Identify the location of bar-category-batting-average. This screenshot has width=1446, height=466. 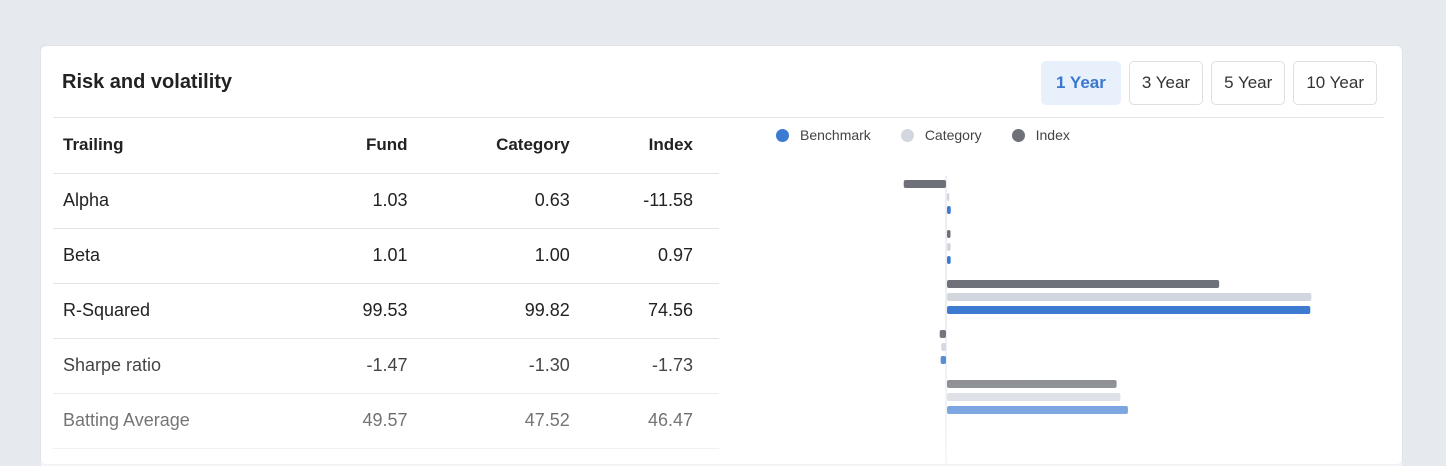
(1034, 397).